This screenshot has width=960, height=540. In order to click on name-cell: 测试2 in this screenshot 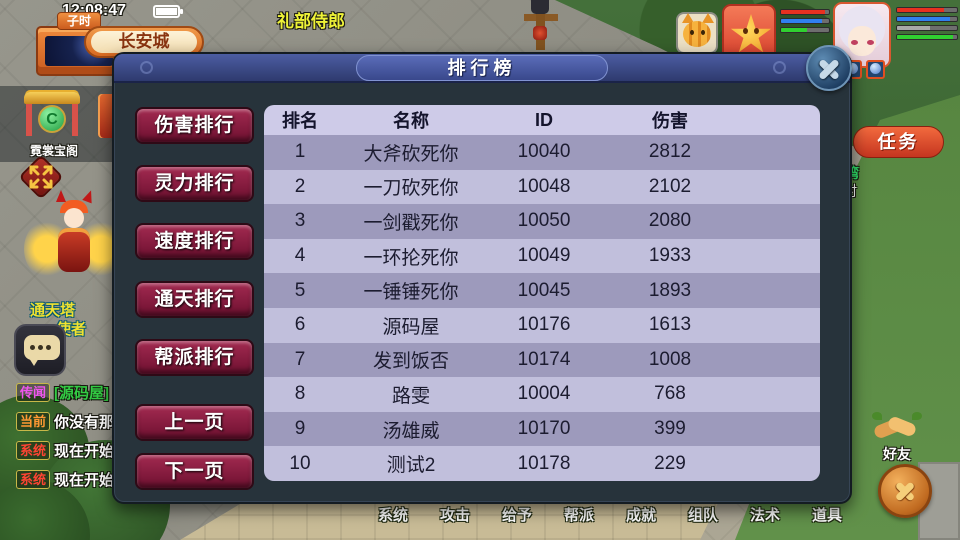, I will do `click(411, 466)`.